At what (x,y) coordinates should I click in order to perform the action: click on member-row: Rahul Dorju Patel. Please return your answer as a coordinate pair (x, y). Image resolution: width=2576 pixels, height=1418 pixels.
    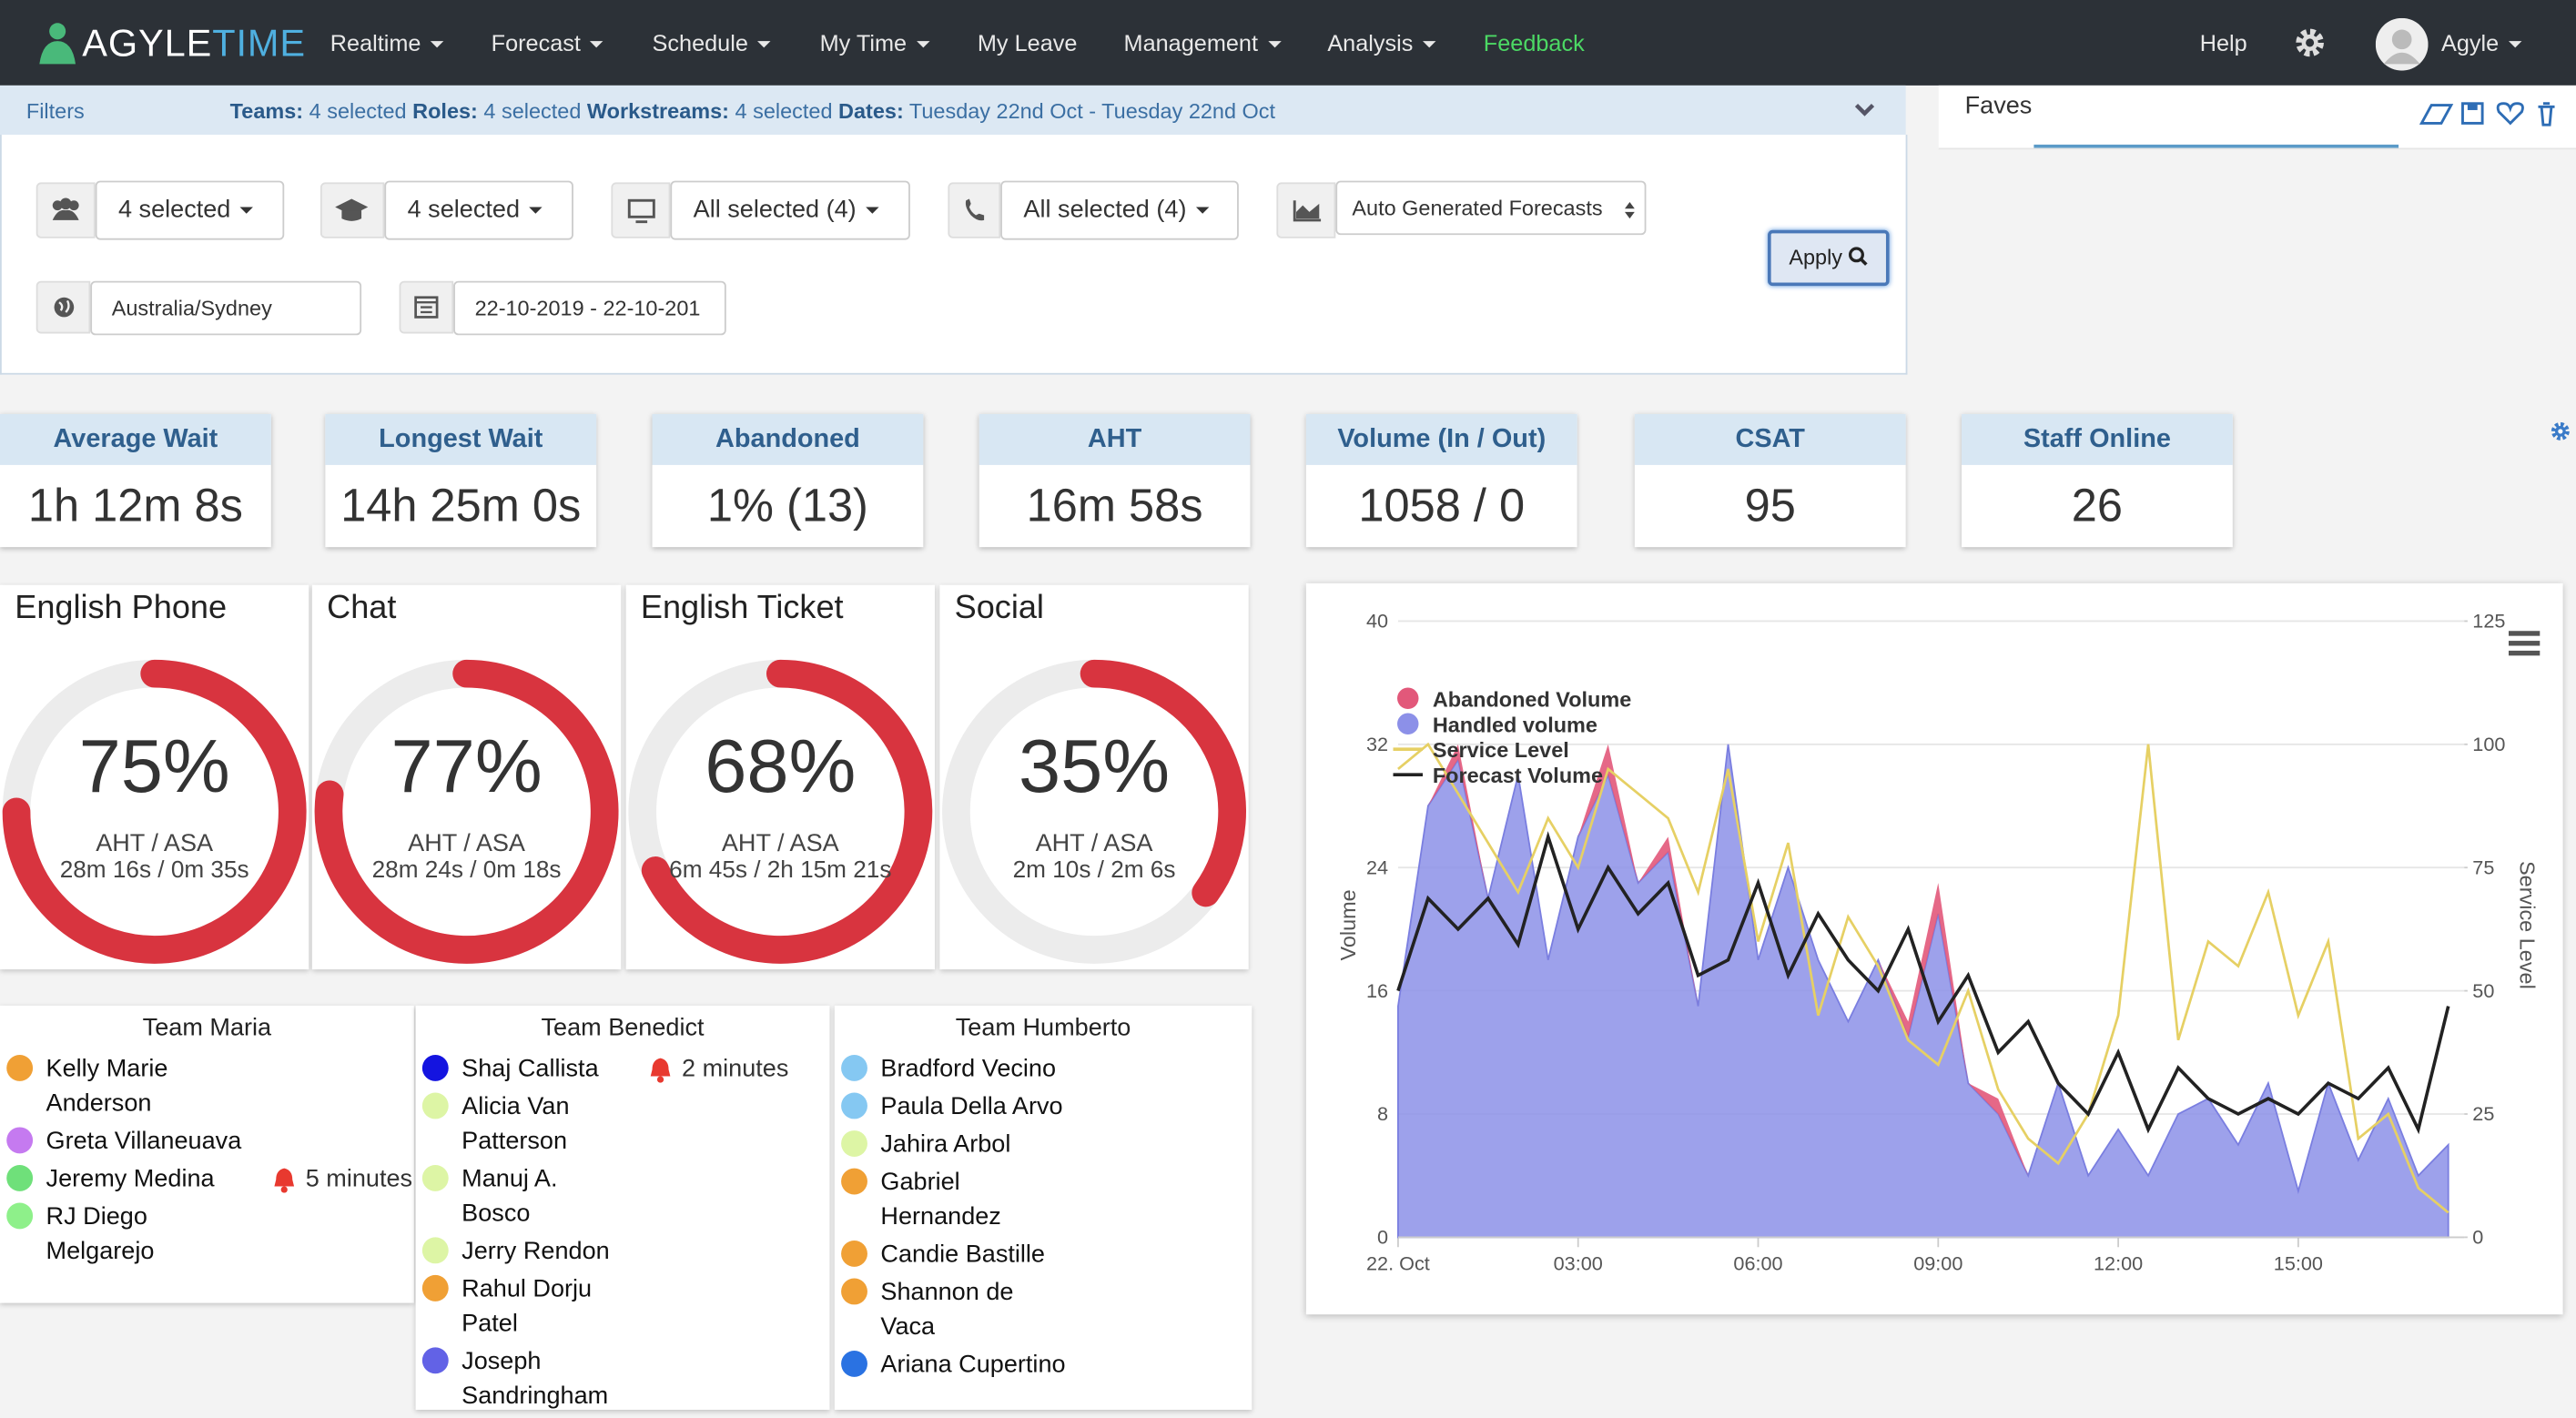
    Looking at the image, I should click on (626, 1306).